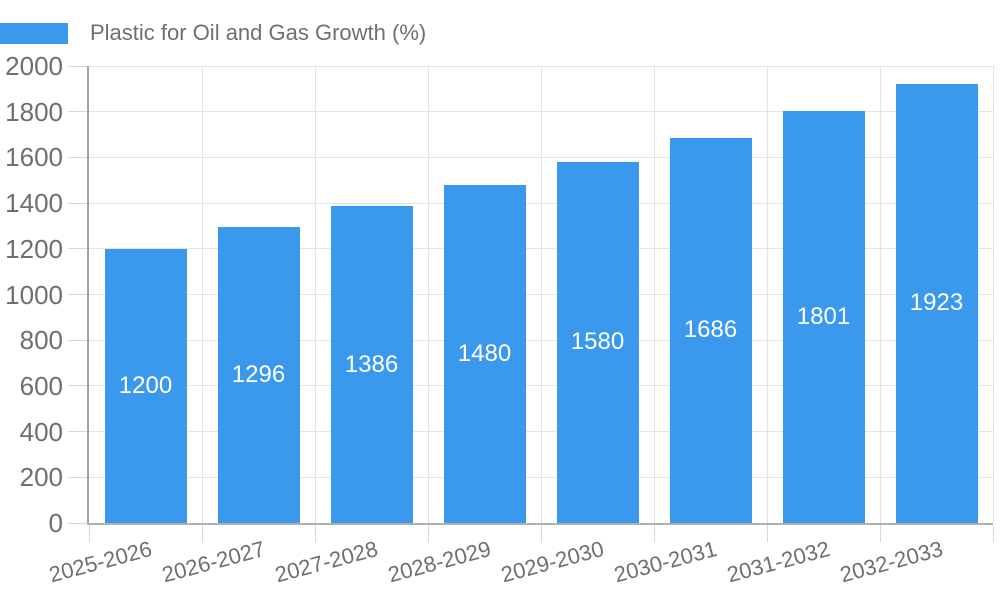  Describe the element at coordinates (34, 157) in the screenshot. I see `y-axis-label: 1600` at that location.